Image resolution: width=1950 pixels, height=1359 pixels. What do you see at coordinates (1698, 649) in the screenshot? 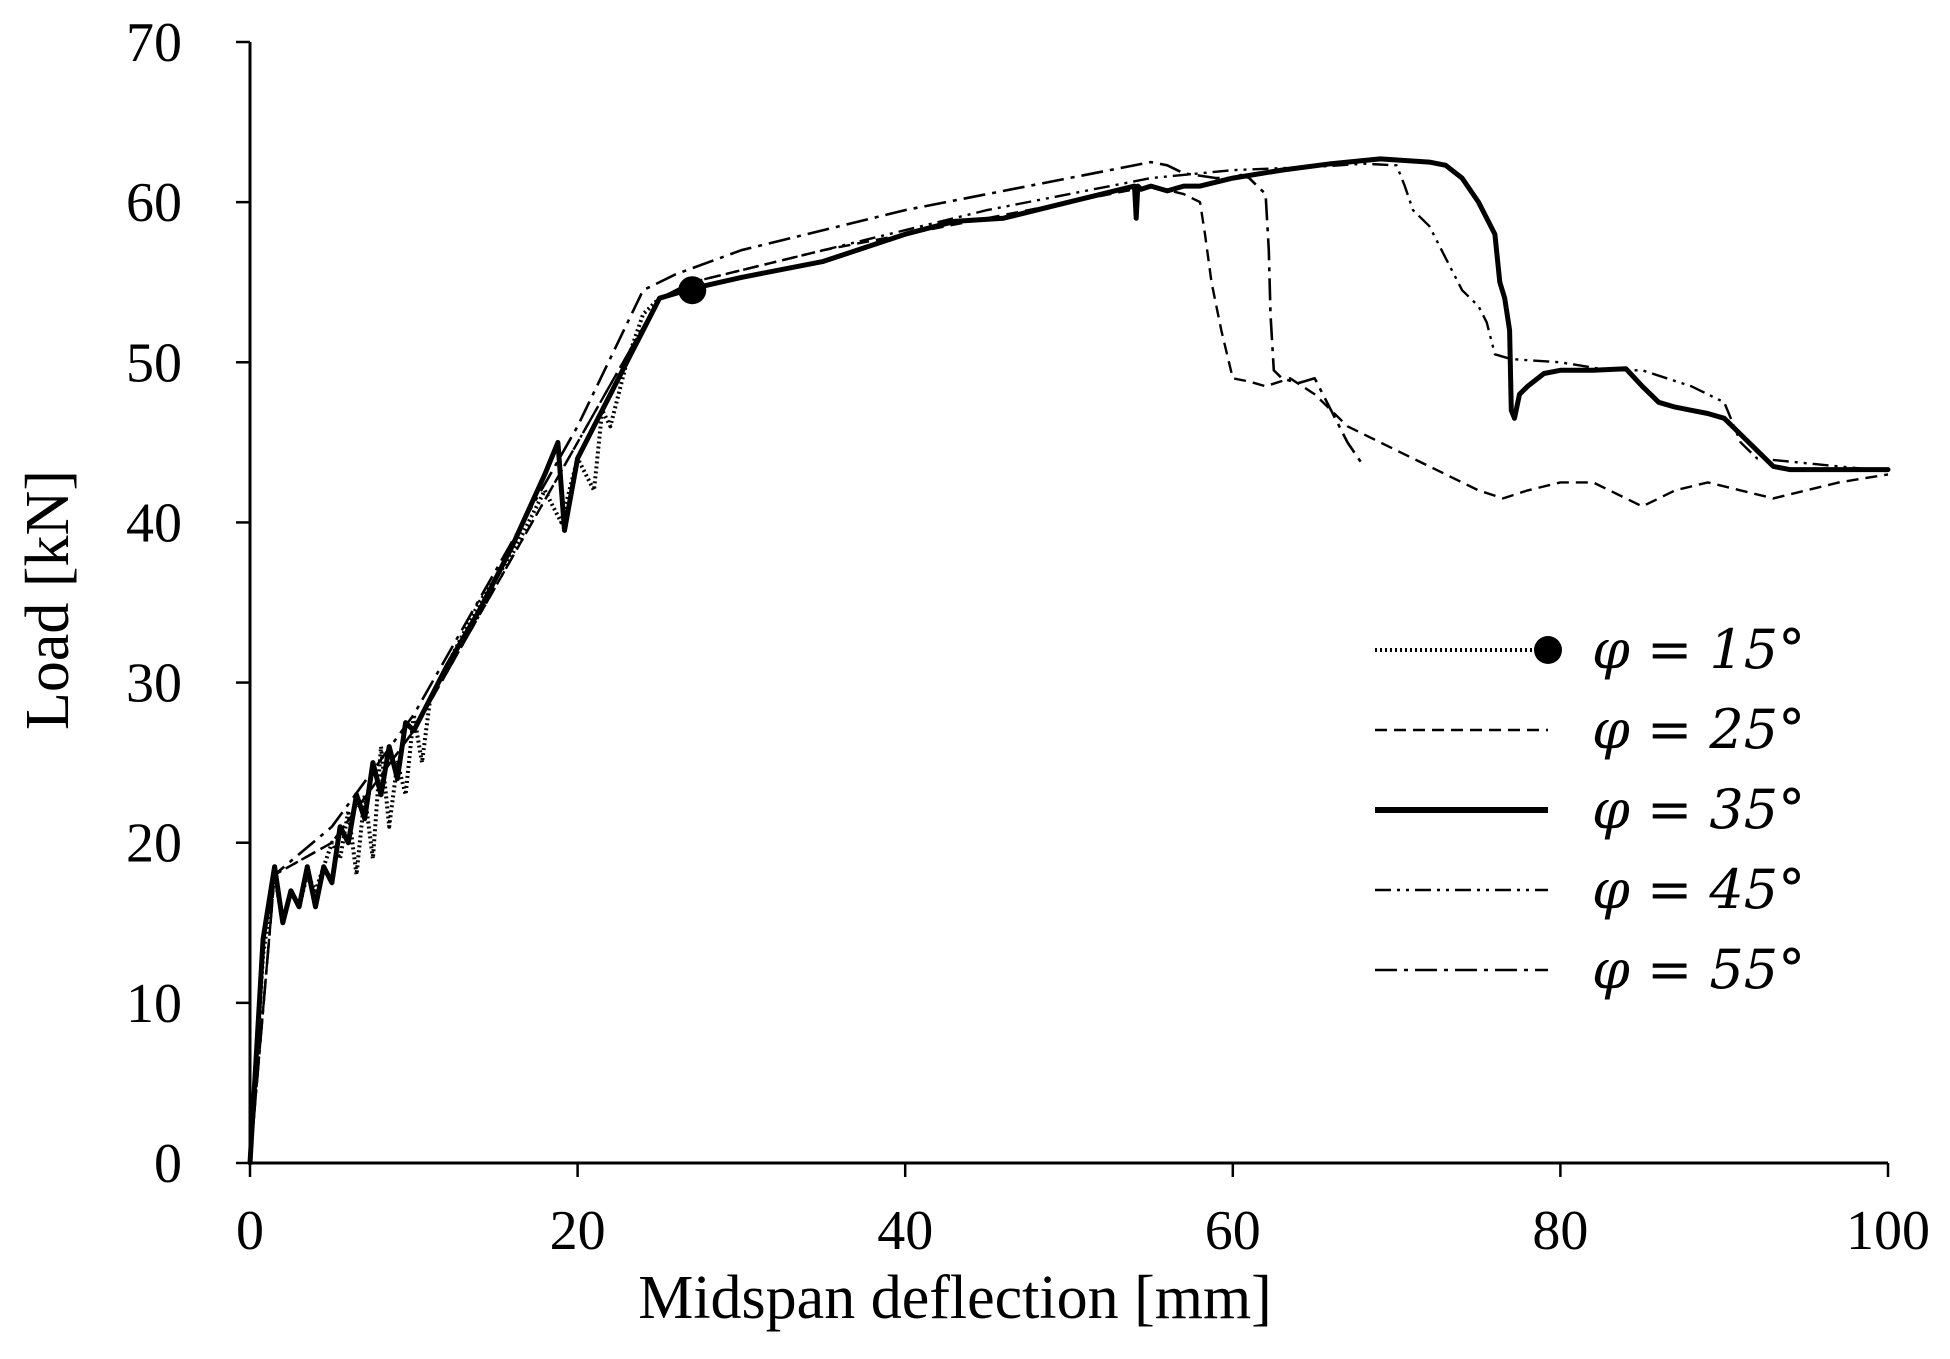
I see `legend-label-1: φ = 15°` at bounding box center [1698, 649].